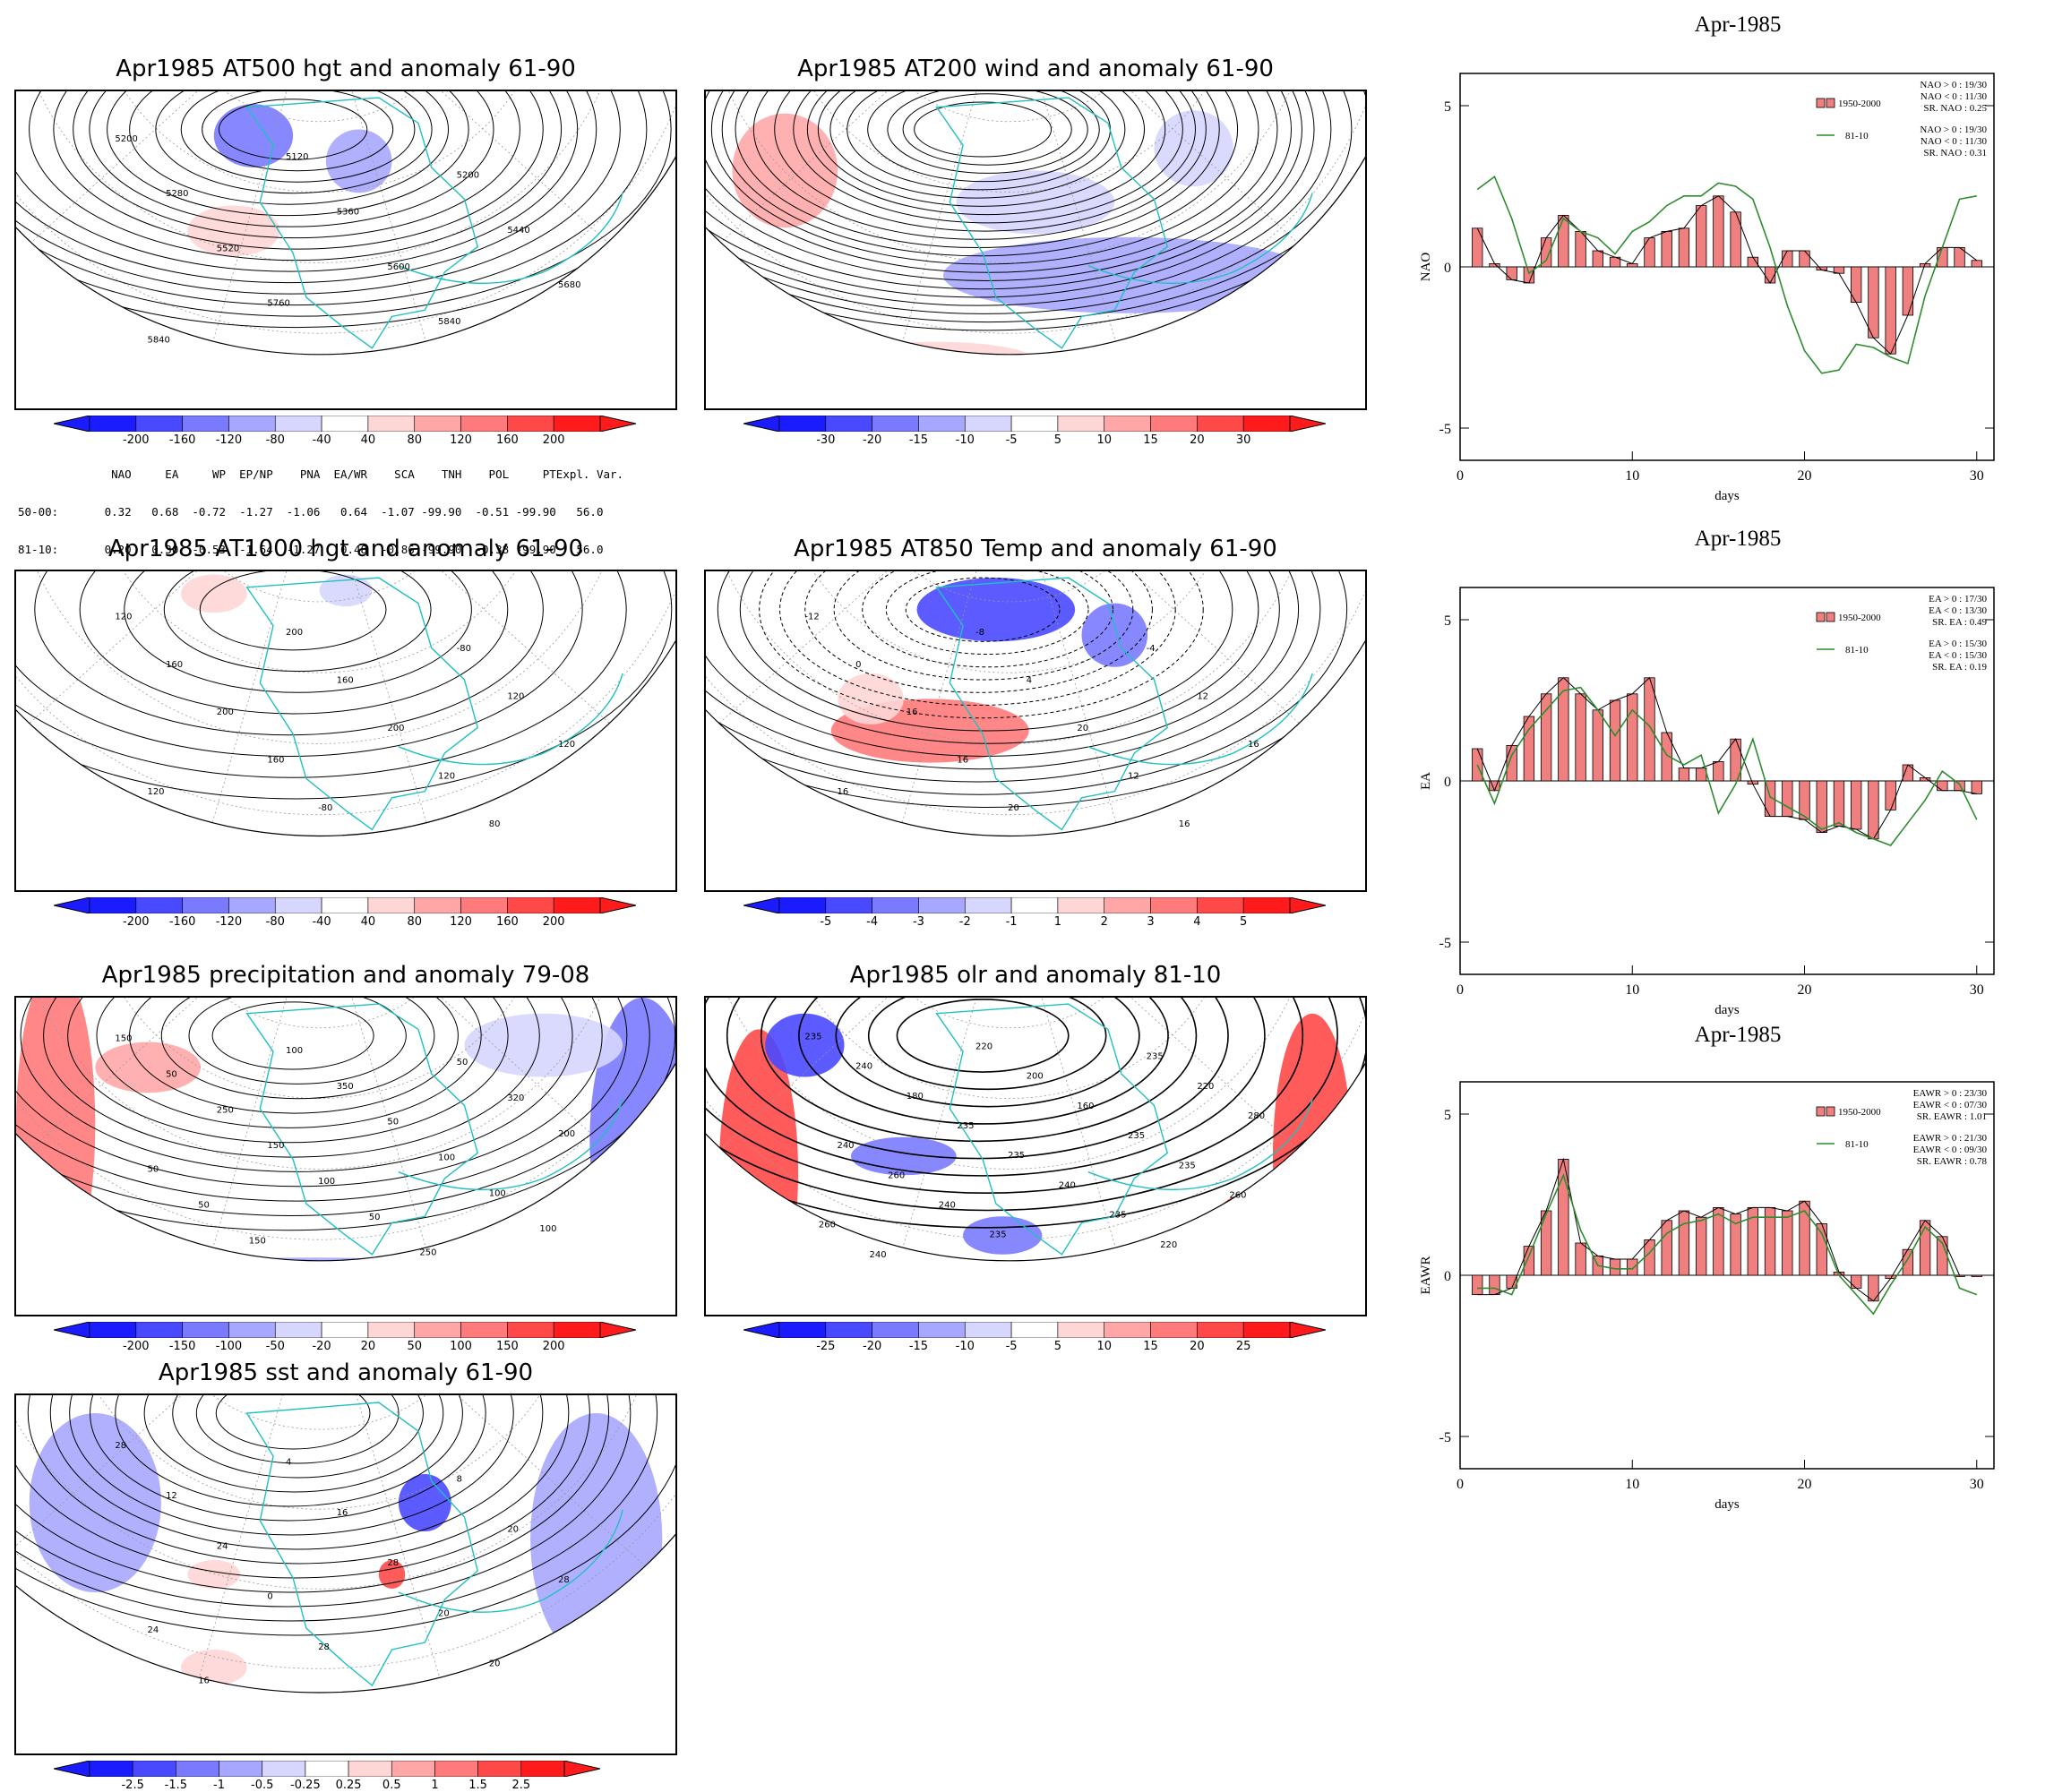 This screenshot has width=2071, height=1792. I want to click on x-tick-label: 0, so click(1460, 476).